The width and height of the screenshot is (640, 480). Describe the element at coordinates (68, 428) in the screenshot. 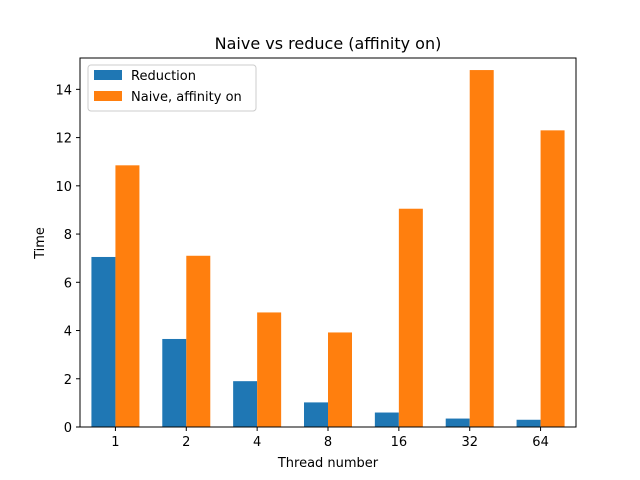

I see `y-tick-label: 0` at that location.